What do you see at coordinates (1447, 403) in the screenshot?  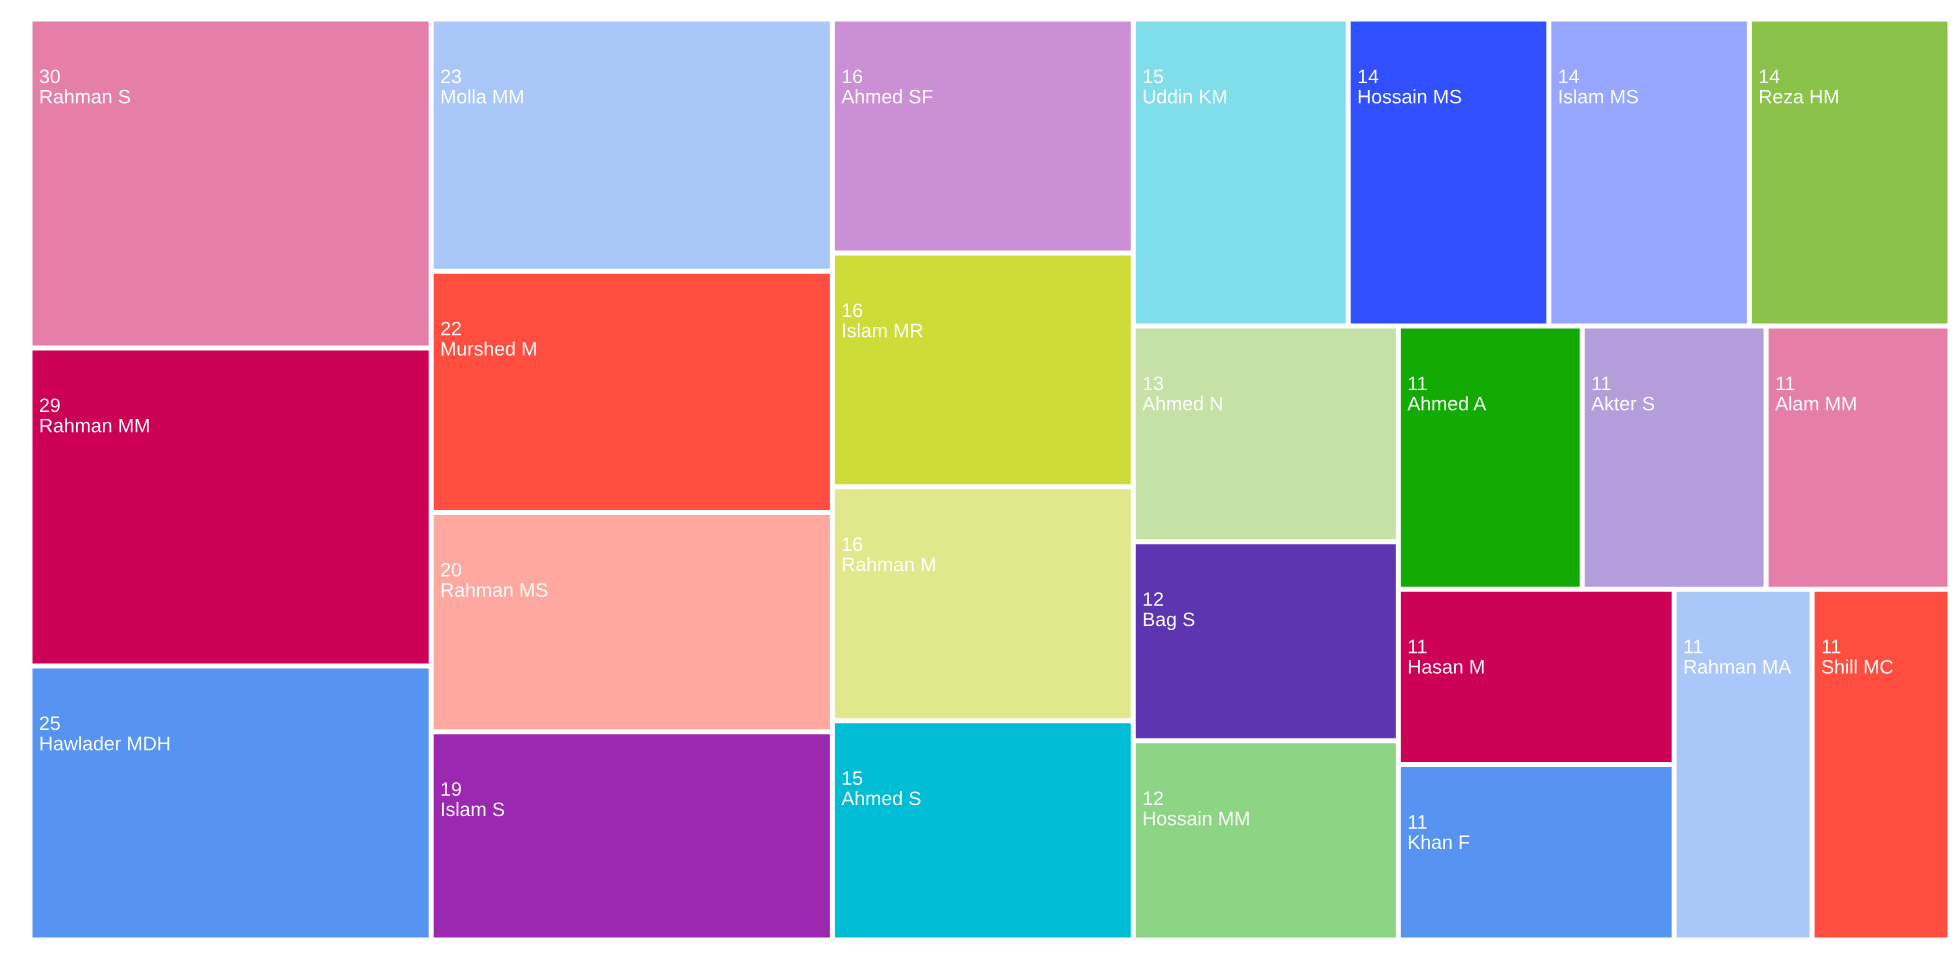 I see `category-label: Ahmed A` at bounding box center [1447, 403].